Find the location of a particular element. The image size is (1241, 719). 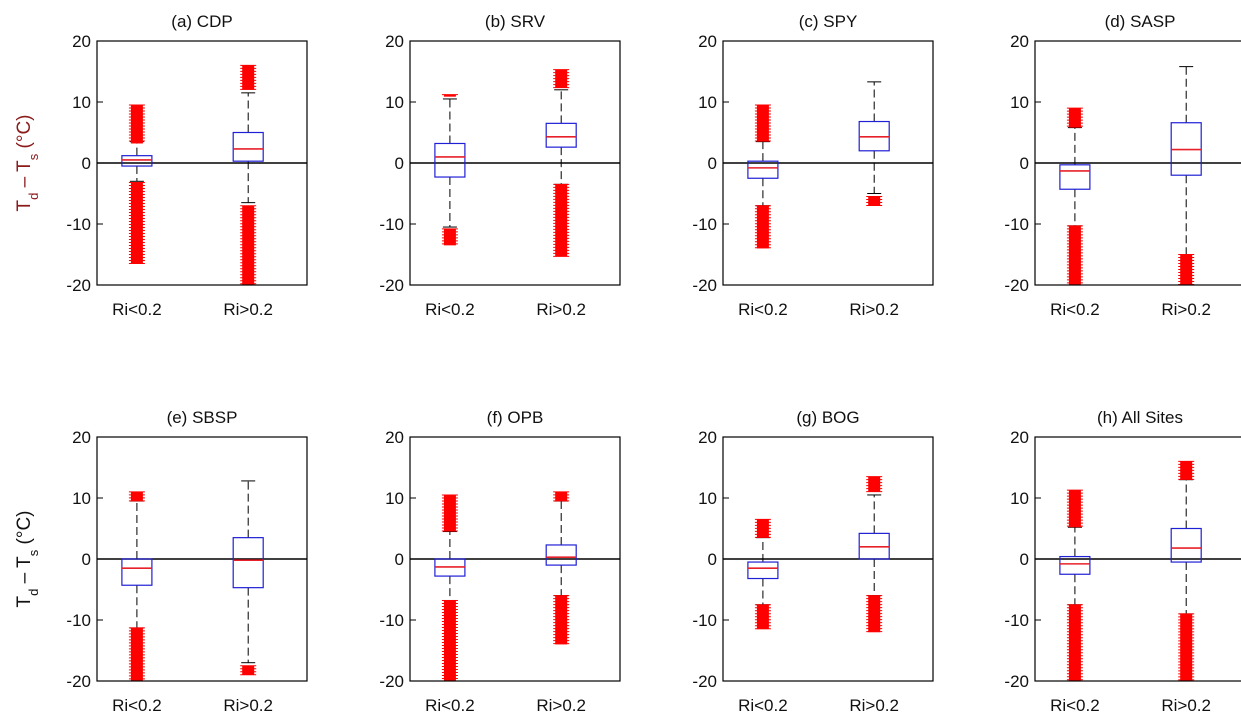

panel-title: (f) OPB is located at coordinates (515, 417).